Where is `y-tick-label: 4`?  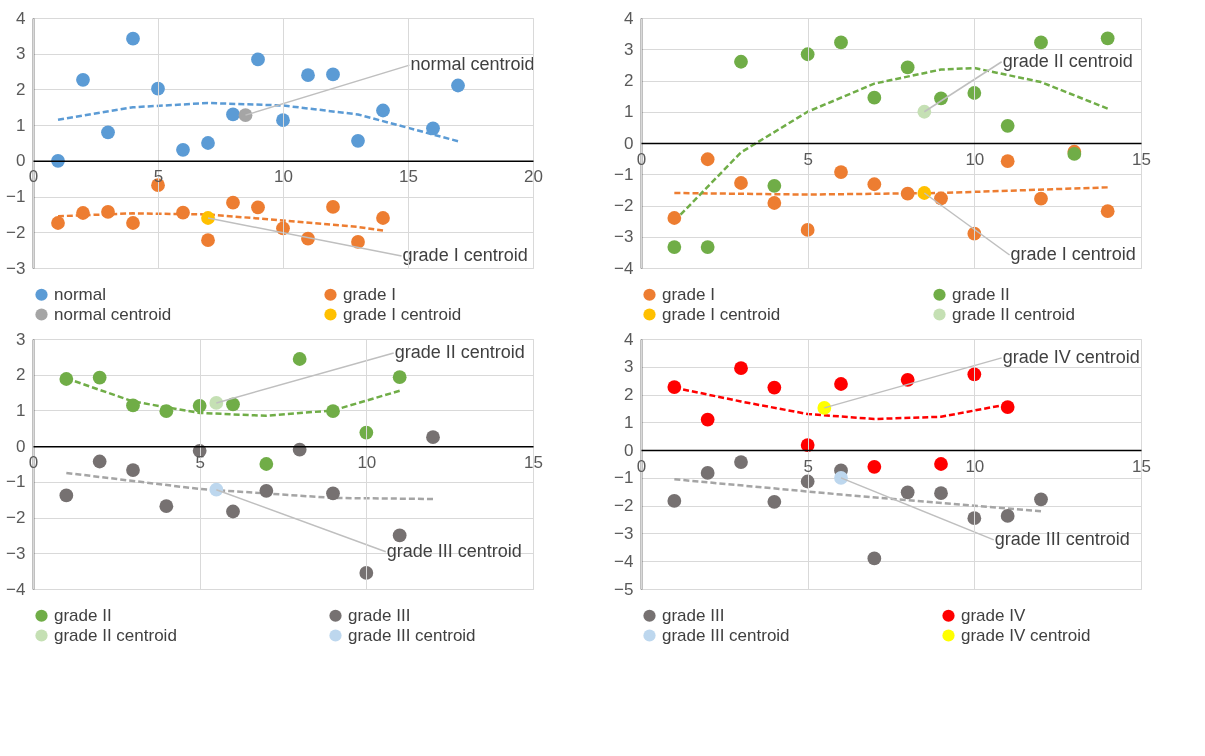 y-tick-label: 4 is located at coordinates (629, 339).